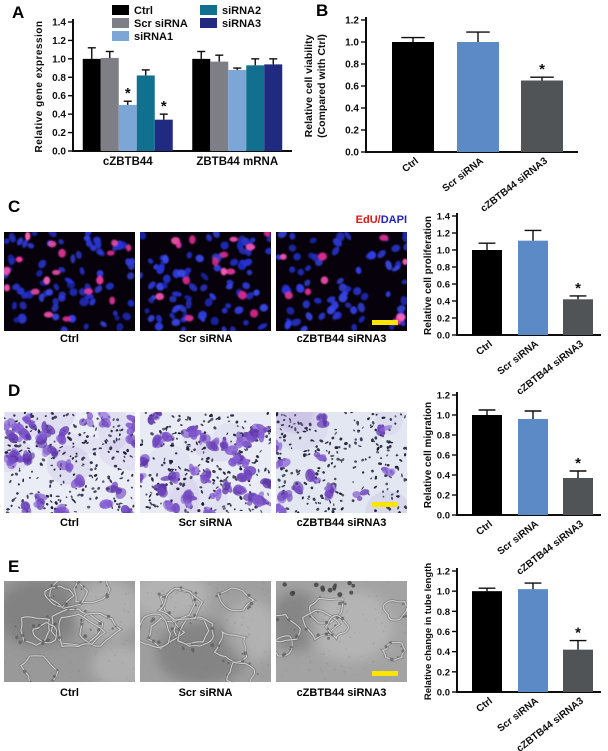 The height and width of the screenshot is (751, 608). I want to click on tube-formation-micrograph-ctrl, so click(69, 631).